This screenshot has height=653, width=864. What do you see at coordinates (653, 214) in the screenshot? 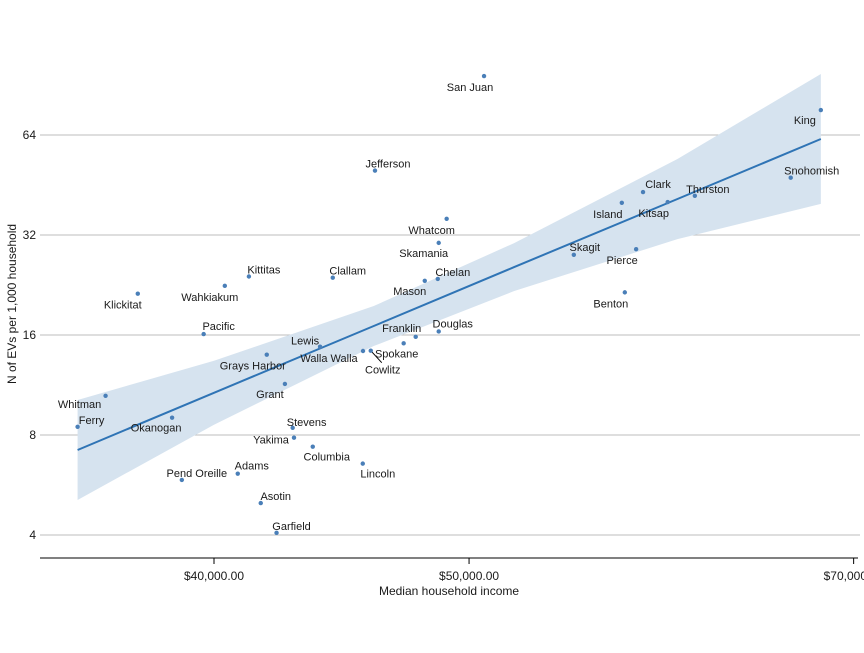
I see `label-kitsap: Kitsap` at bounding box center [653, 214].